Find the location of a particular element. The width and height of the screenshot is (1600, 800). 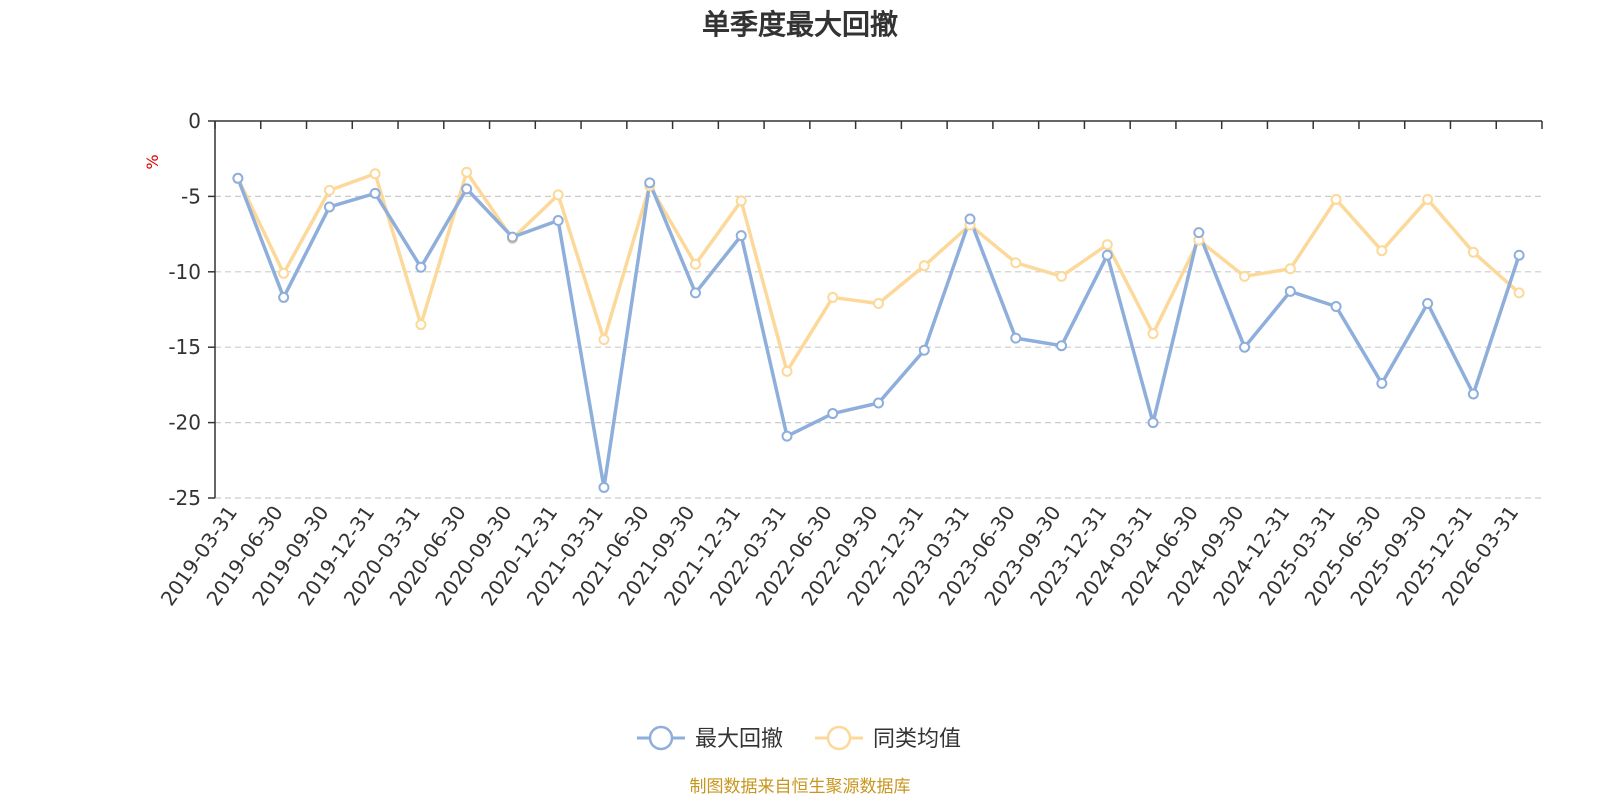

chart-title: 单季度最大回撤 is located at coordinates (800, 24).